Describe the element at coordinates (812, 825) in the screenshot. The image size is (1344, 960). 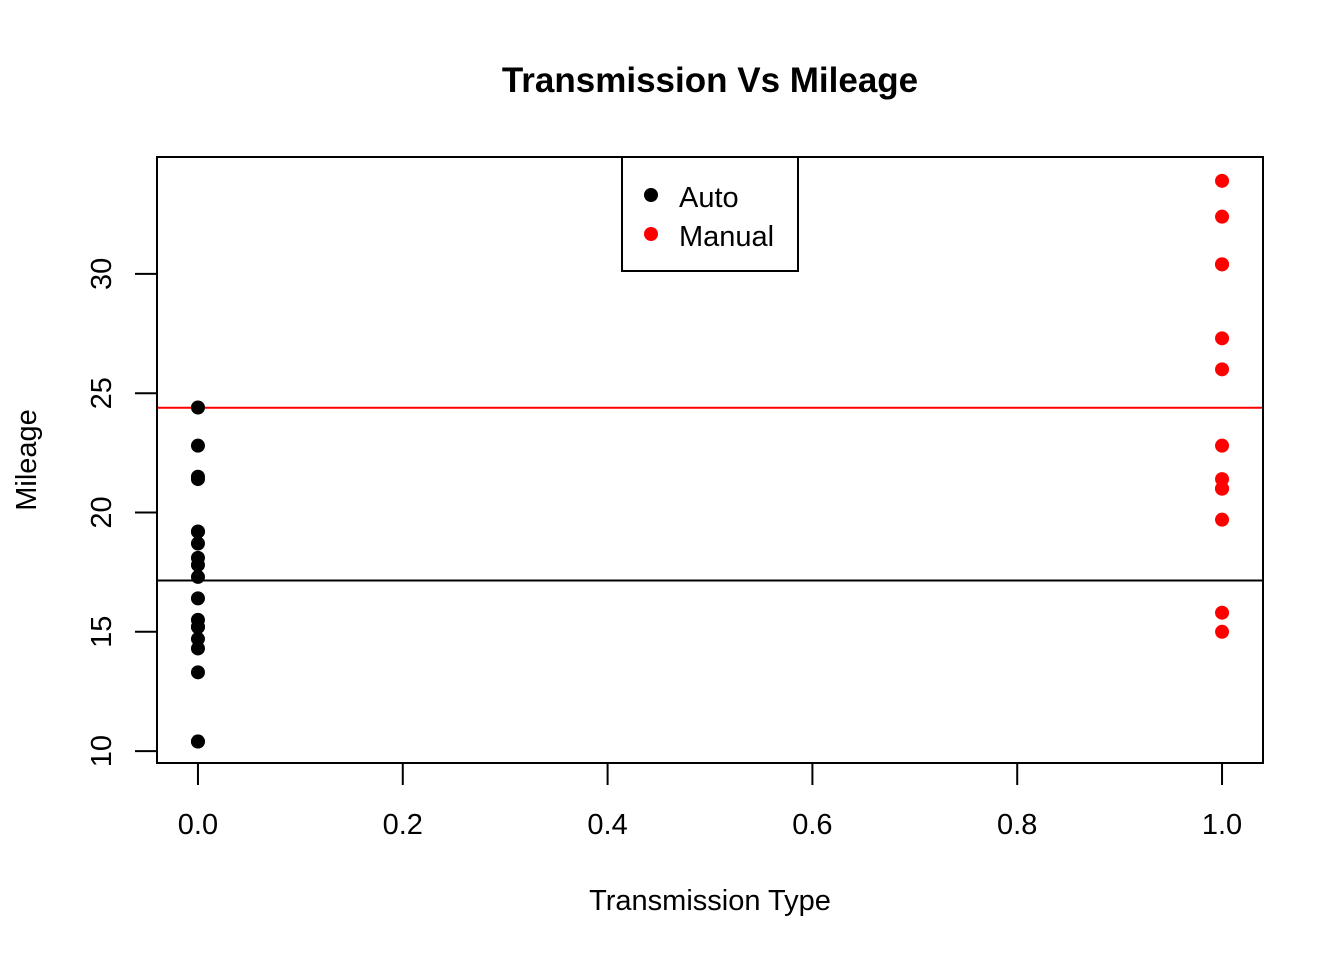
I see `x-tick-label: 0.6` at that location.